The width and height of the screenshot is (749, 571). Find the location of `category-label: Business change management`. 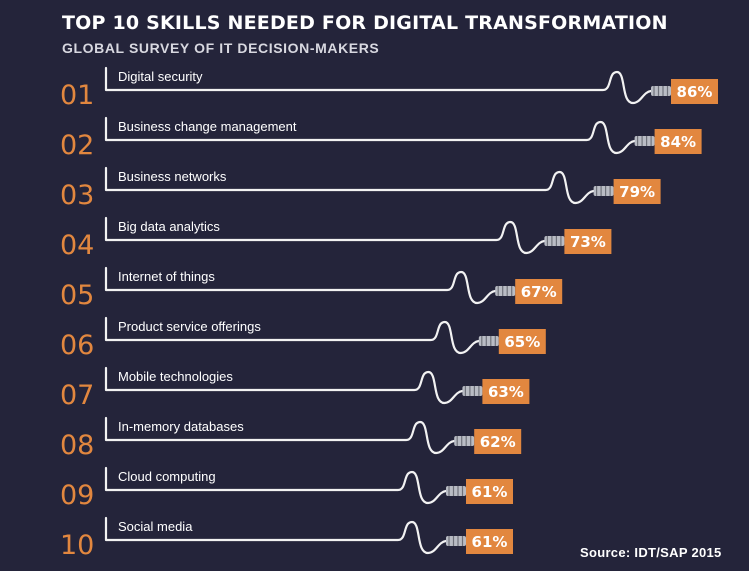

category-label: Business change management is located at coordinates (207, 126).